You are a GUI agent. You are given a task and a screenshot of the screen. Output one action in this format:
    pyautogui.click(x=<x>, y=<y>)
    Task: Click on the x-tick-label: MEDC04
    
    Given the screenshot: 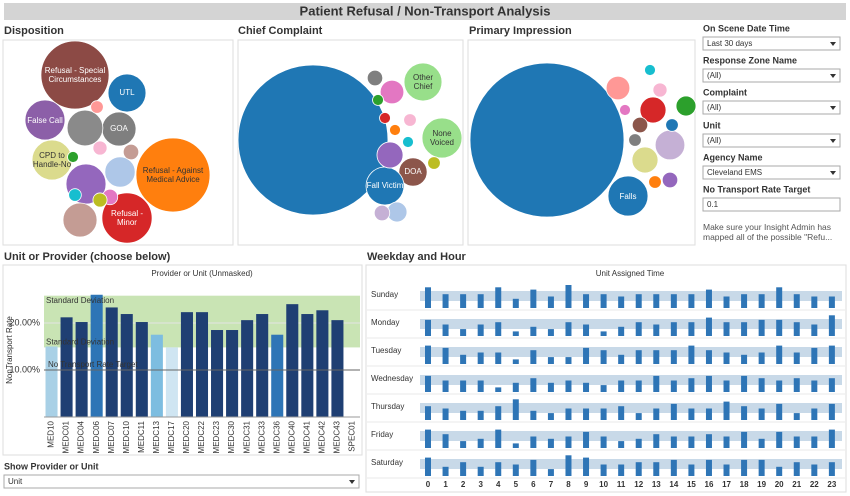 What is the action you would take?
    pyautogui.click(x=81, y=436)
    